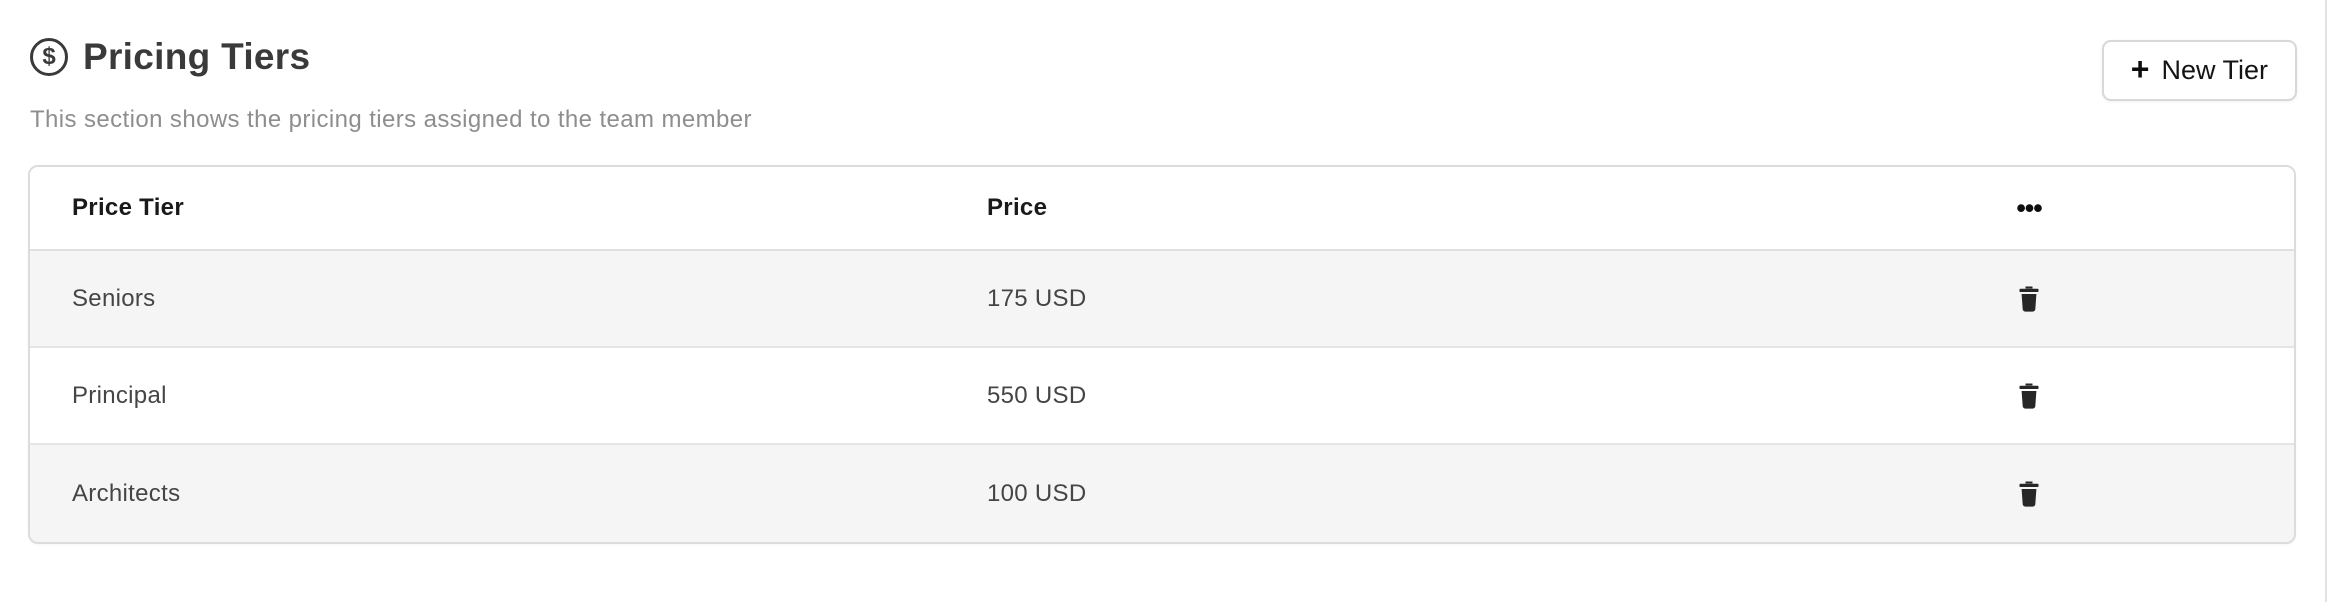 The width and height of the screenshot is (2329, 602). I want to click on table-header-row: Price Tier Price •••, so click(1162, 209).